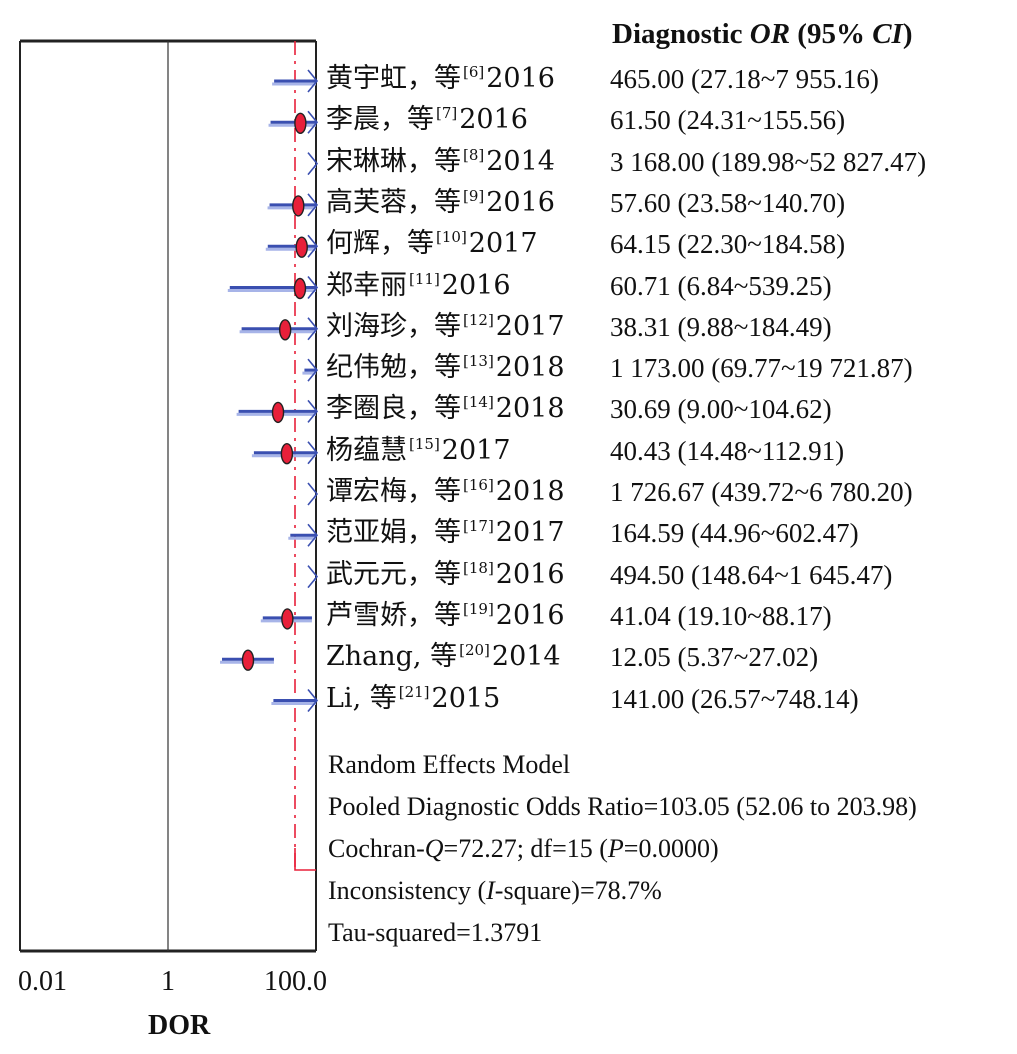 The width and height of the screenshot is (1017, 1054). I want to click on study-or-ci: 1 726.67 (439.72~6 780.20), so click(761, 492).